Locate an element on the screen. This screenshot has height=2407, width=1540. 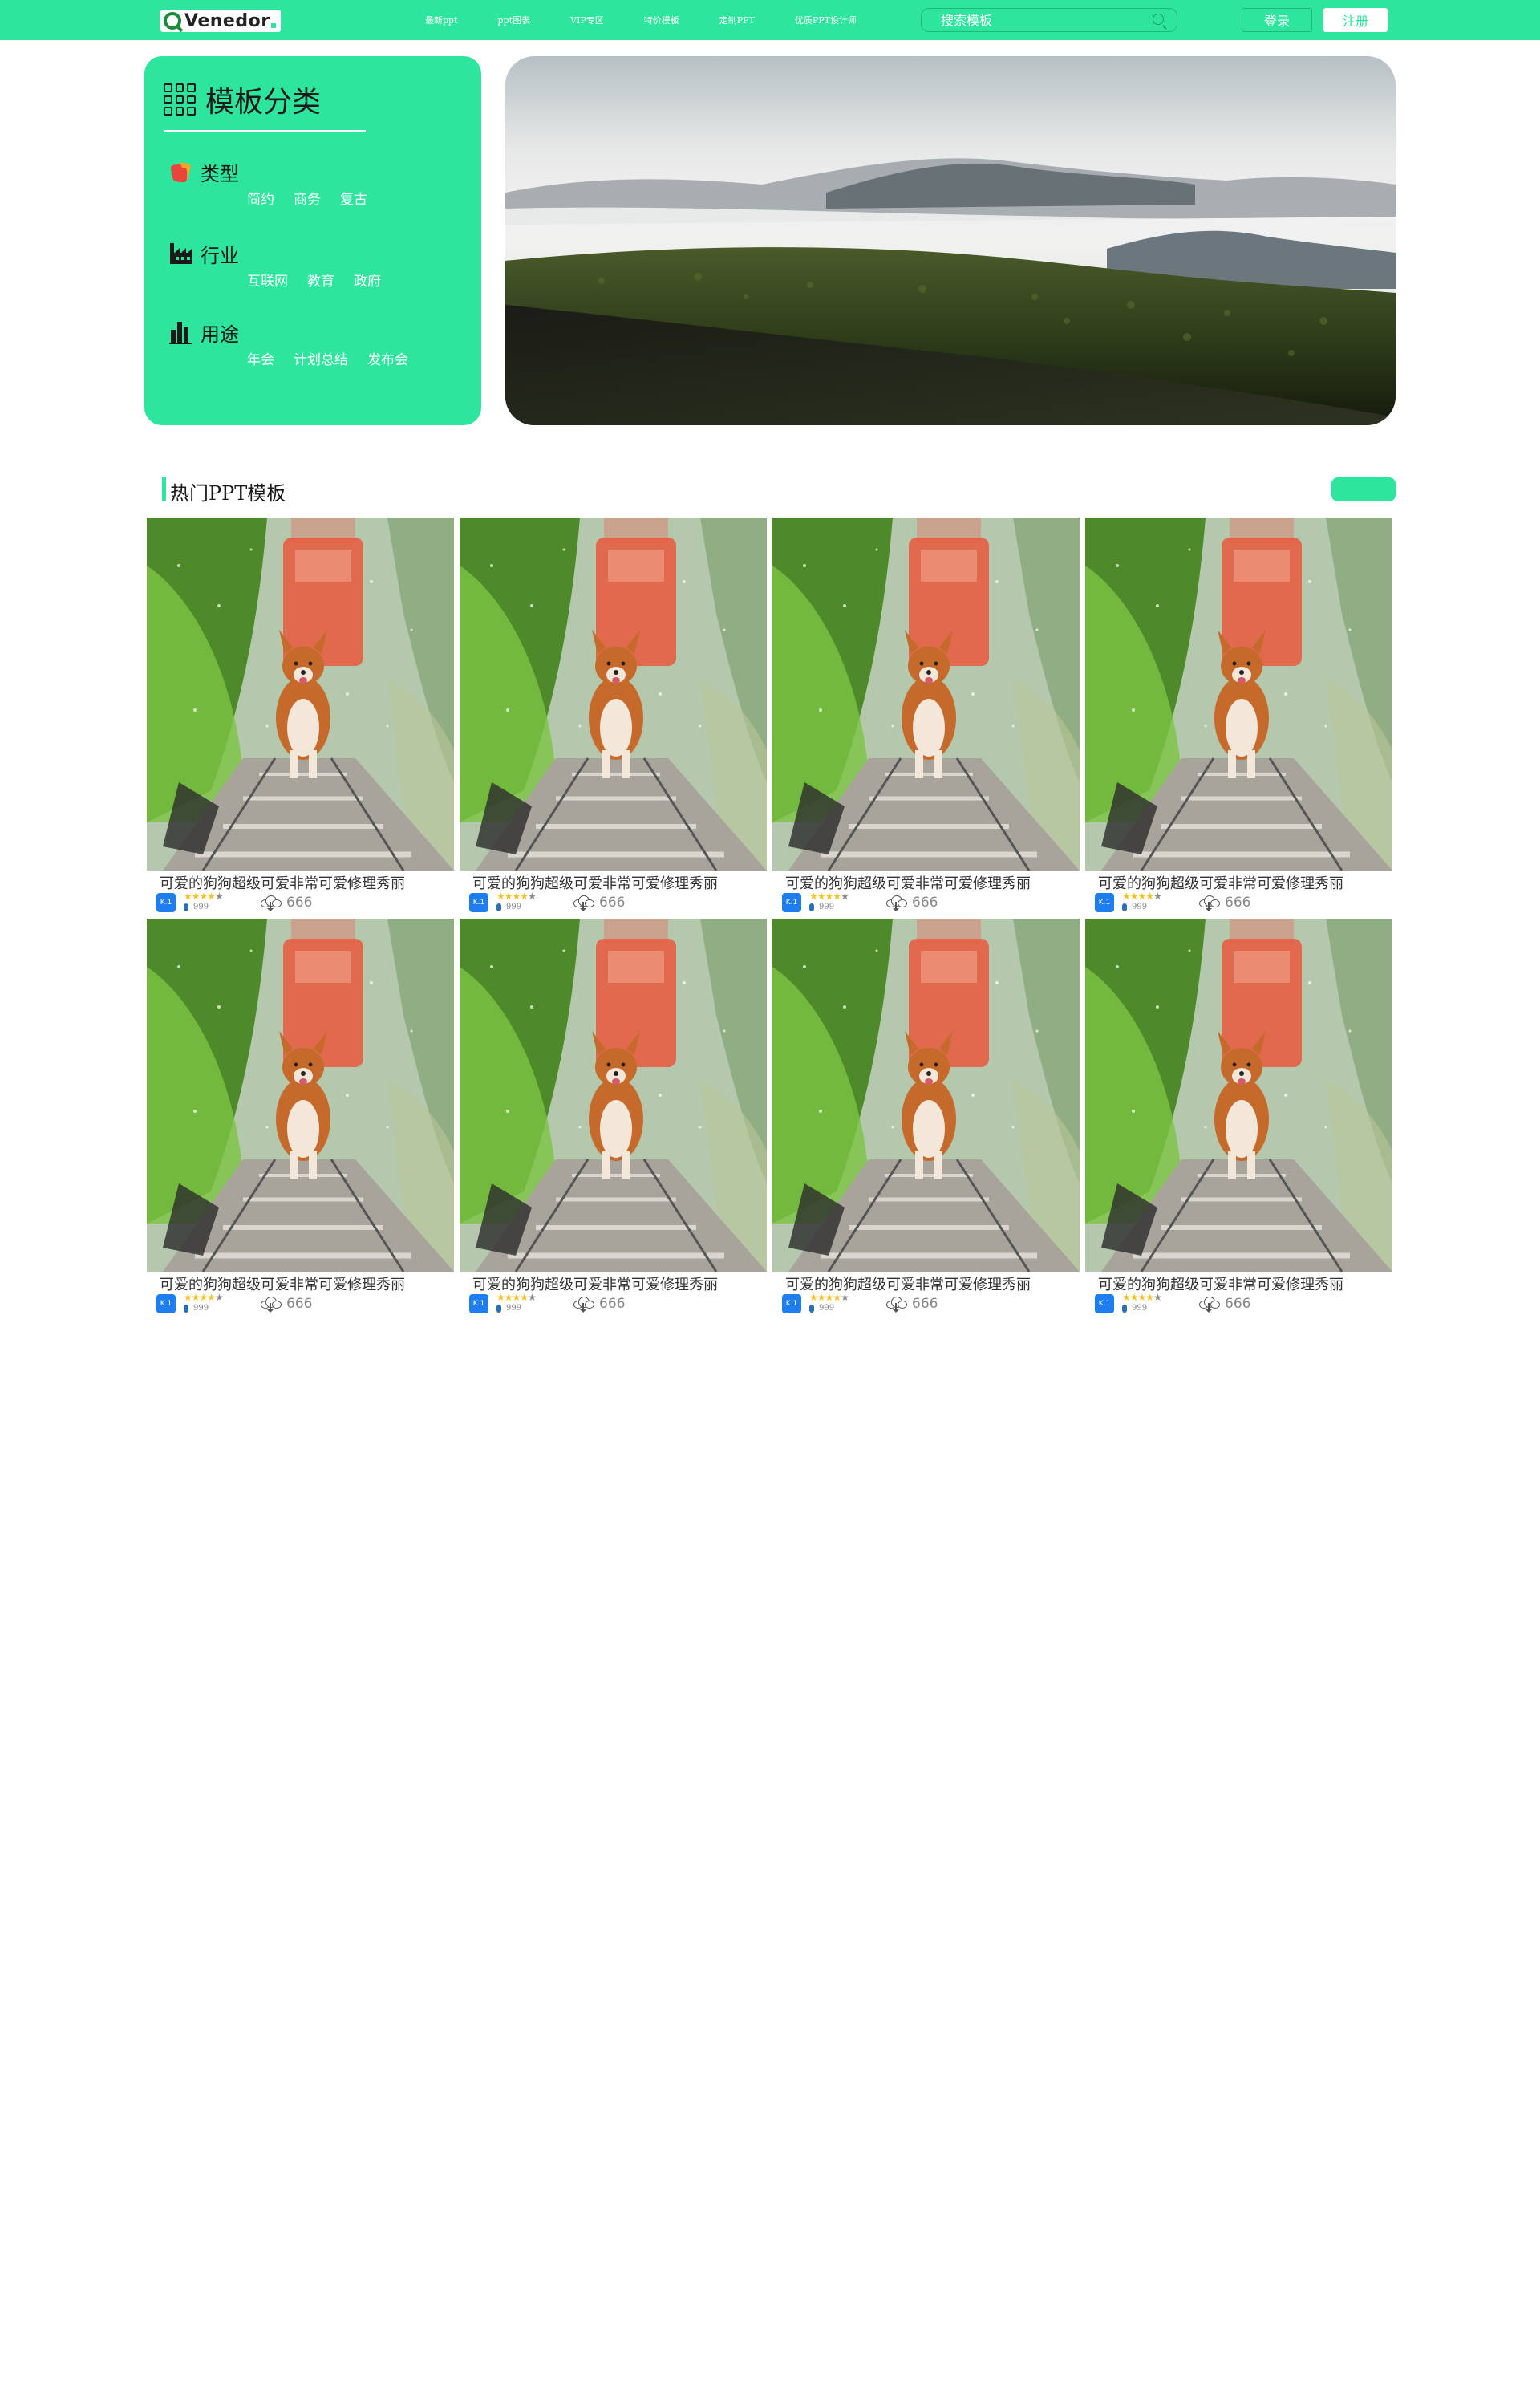
register-button: 注册 is located at coordinates (1355, 20).